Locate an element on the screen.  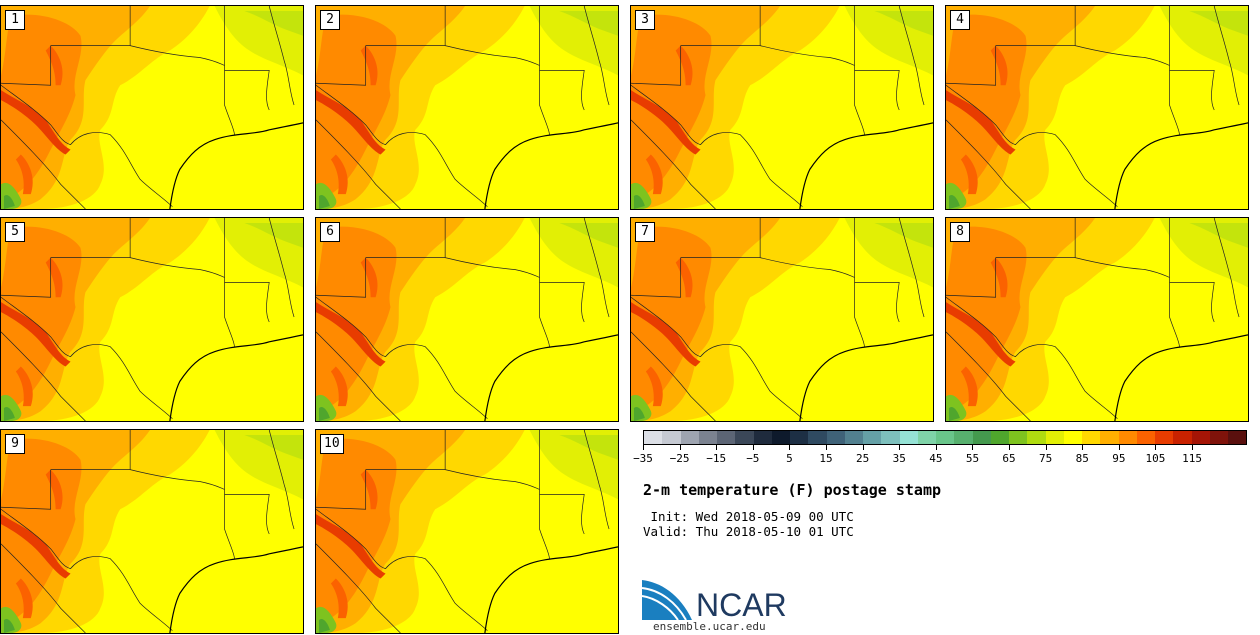
colorbar-tick-label: 75 is located at coordinates (1046, 458).